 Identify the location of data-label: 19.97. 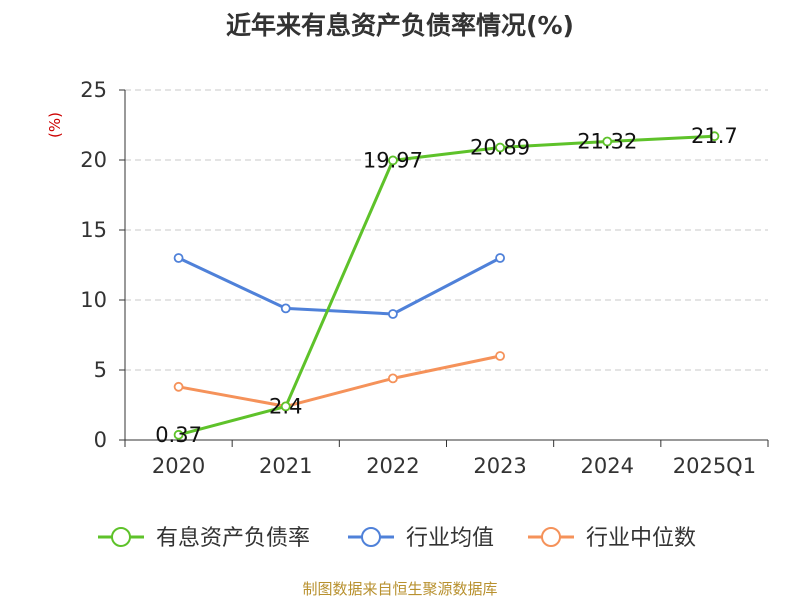
(393, 160).